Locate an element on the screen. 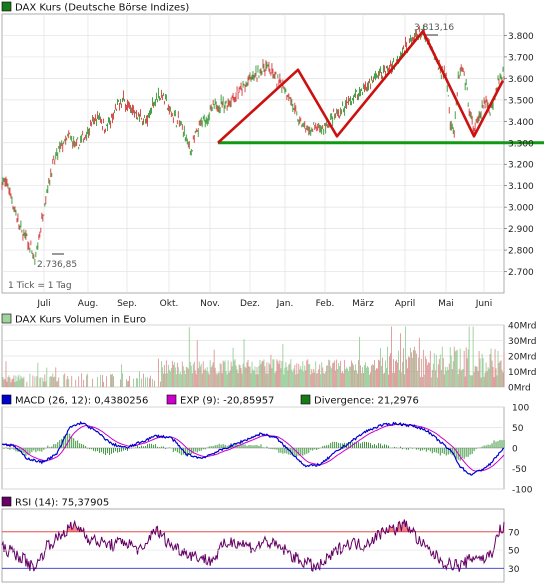  macd-legend-label: MACD (26, 12): 0,4380256 is located at coordinates (81, 401).